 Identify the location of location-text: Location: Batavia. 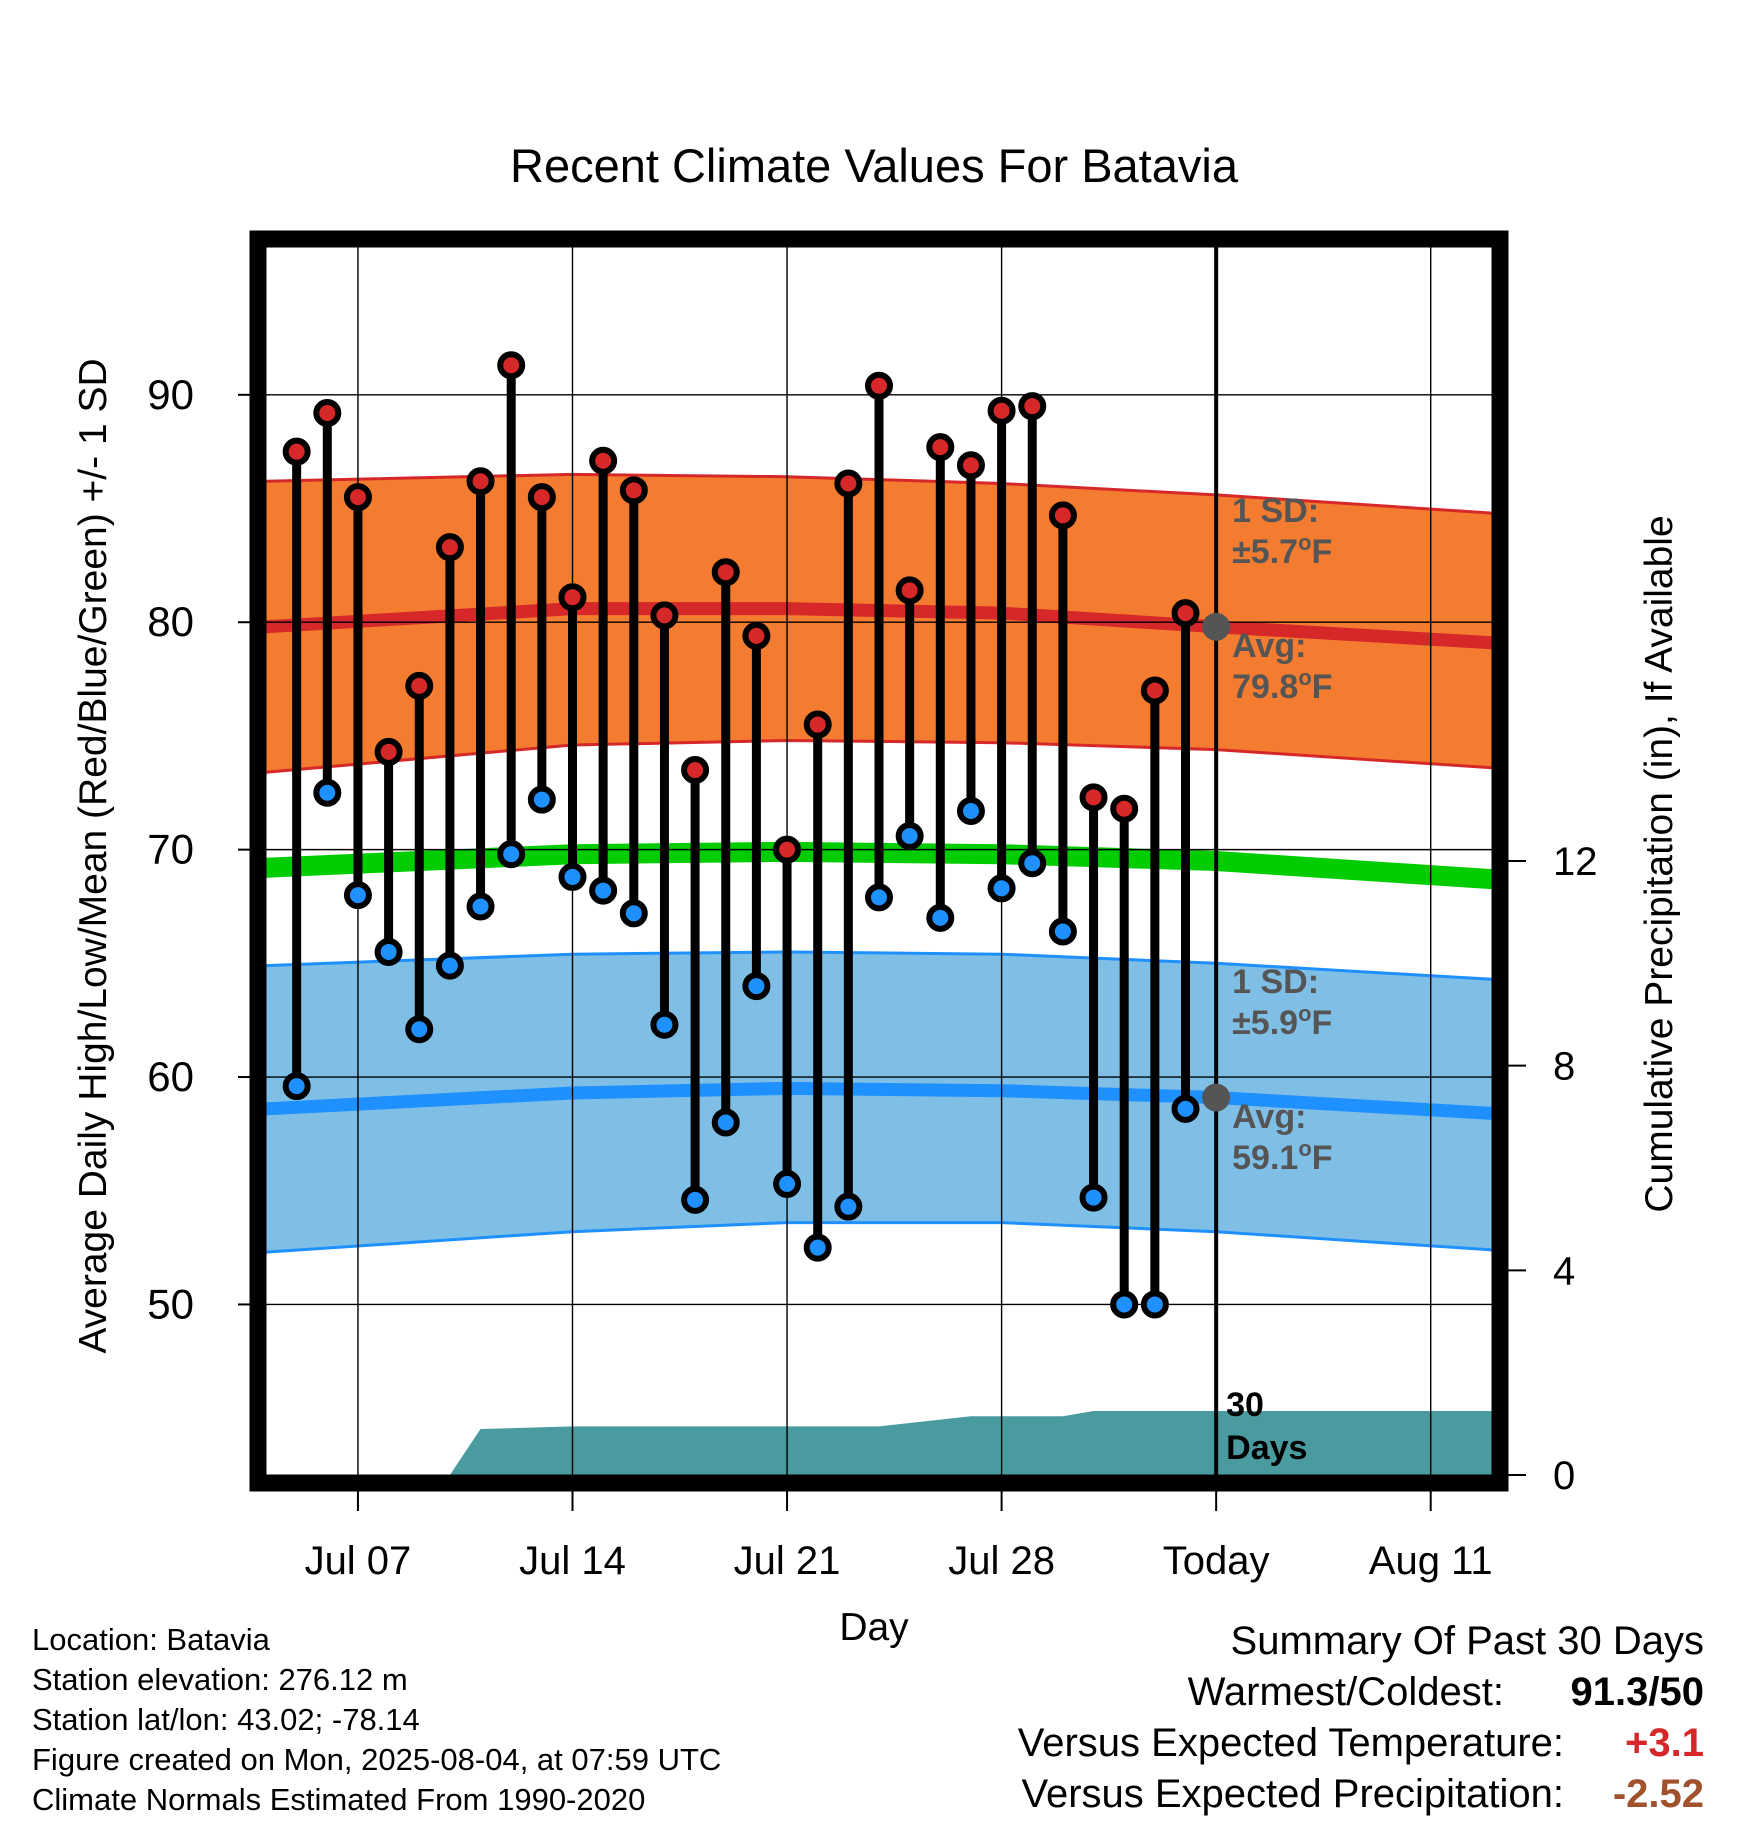
(151, 1639).